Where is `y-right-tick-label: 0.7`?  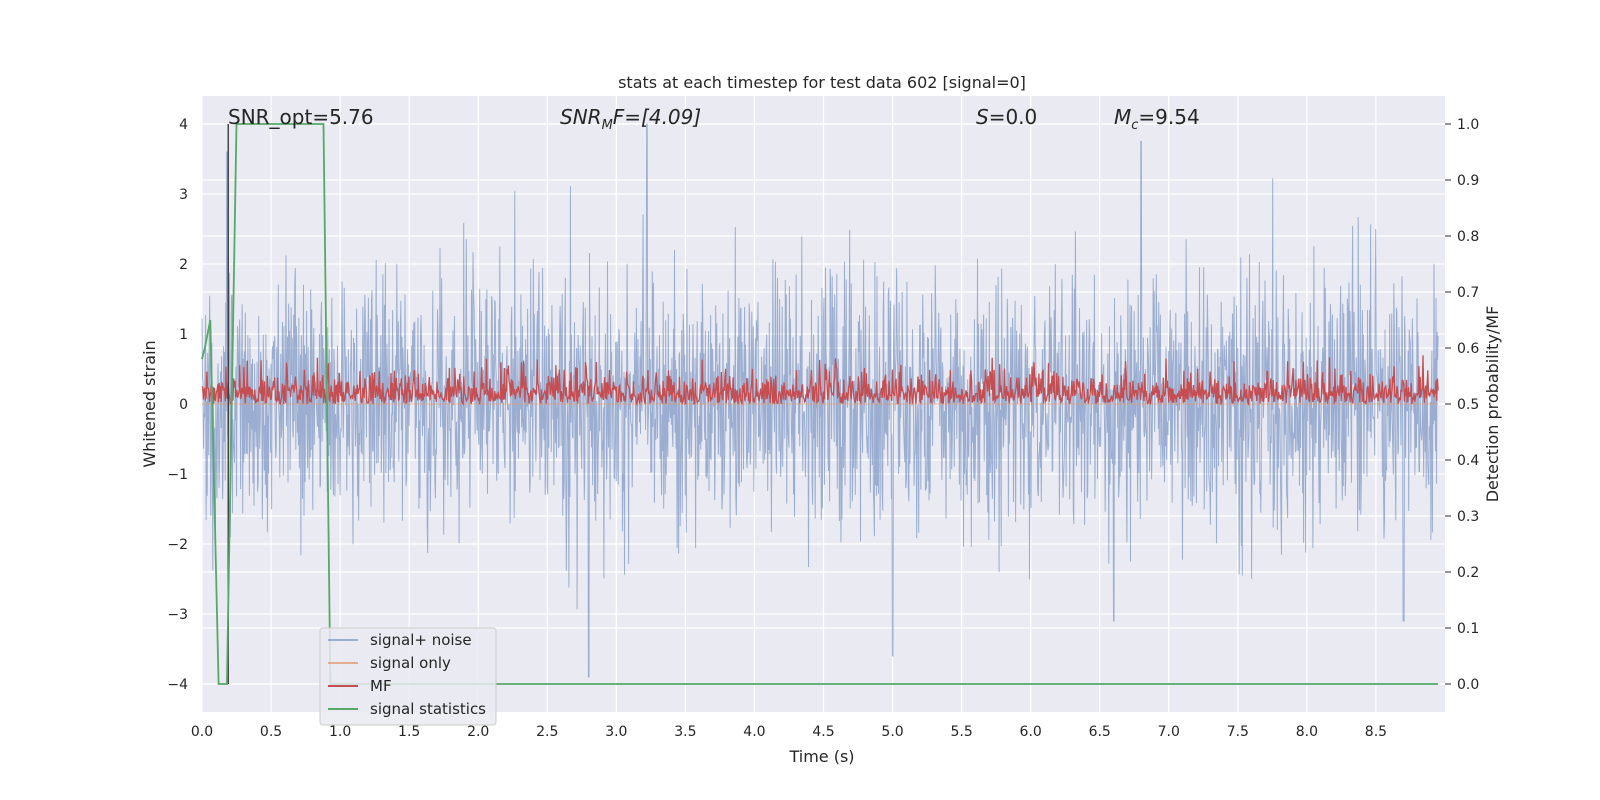
y-right-tick-label: 0.7 is located at coordinates (1468, 293).